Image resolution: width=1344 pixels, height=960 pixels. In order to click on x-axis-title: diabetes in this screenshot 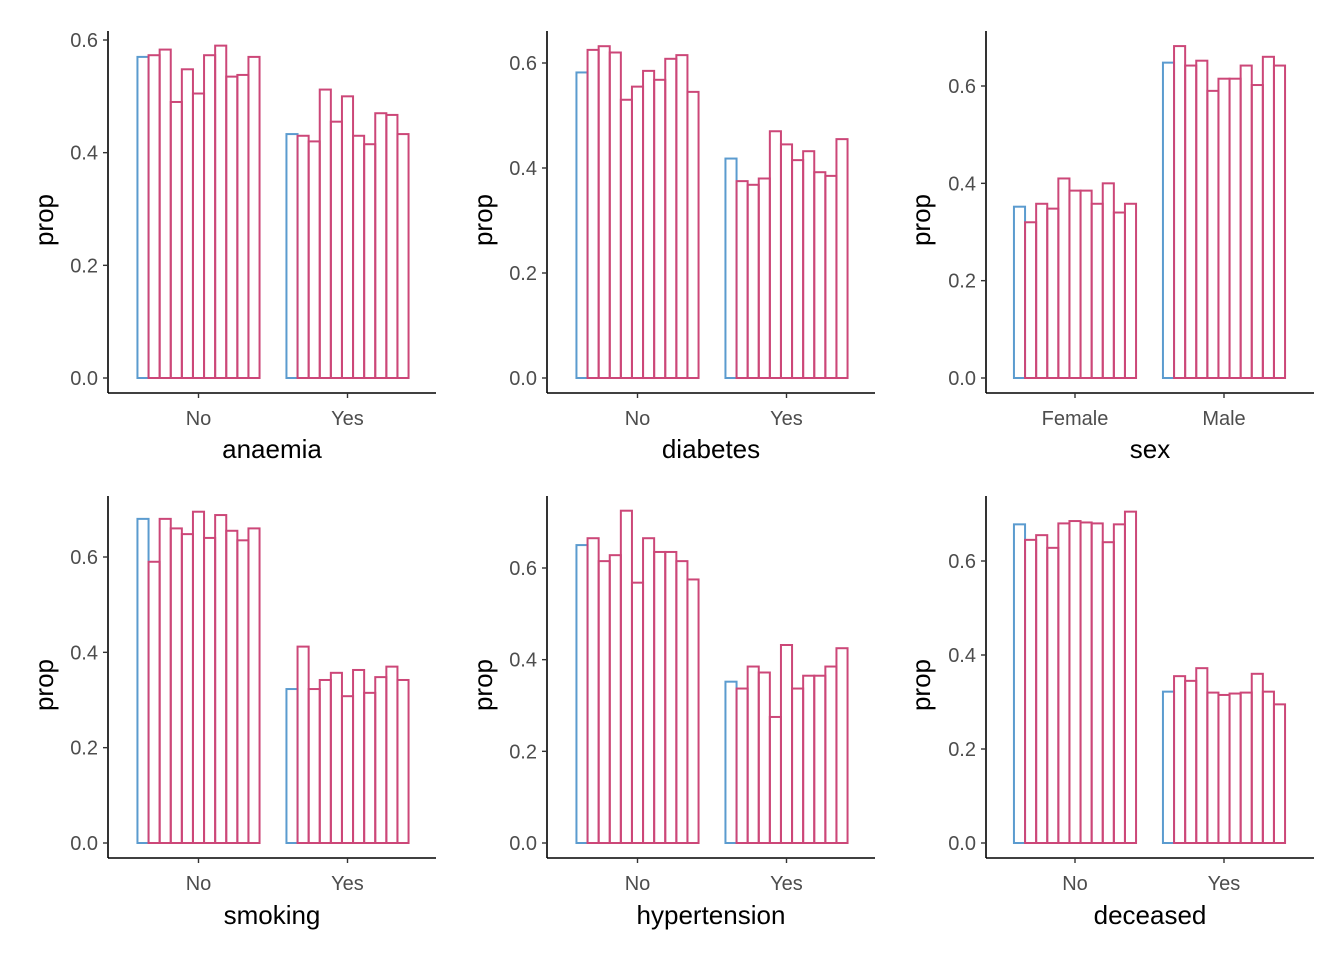, I will do `click(711, 449)`.